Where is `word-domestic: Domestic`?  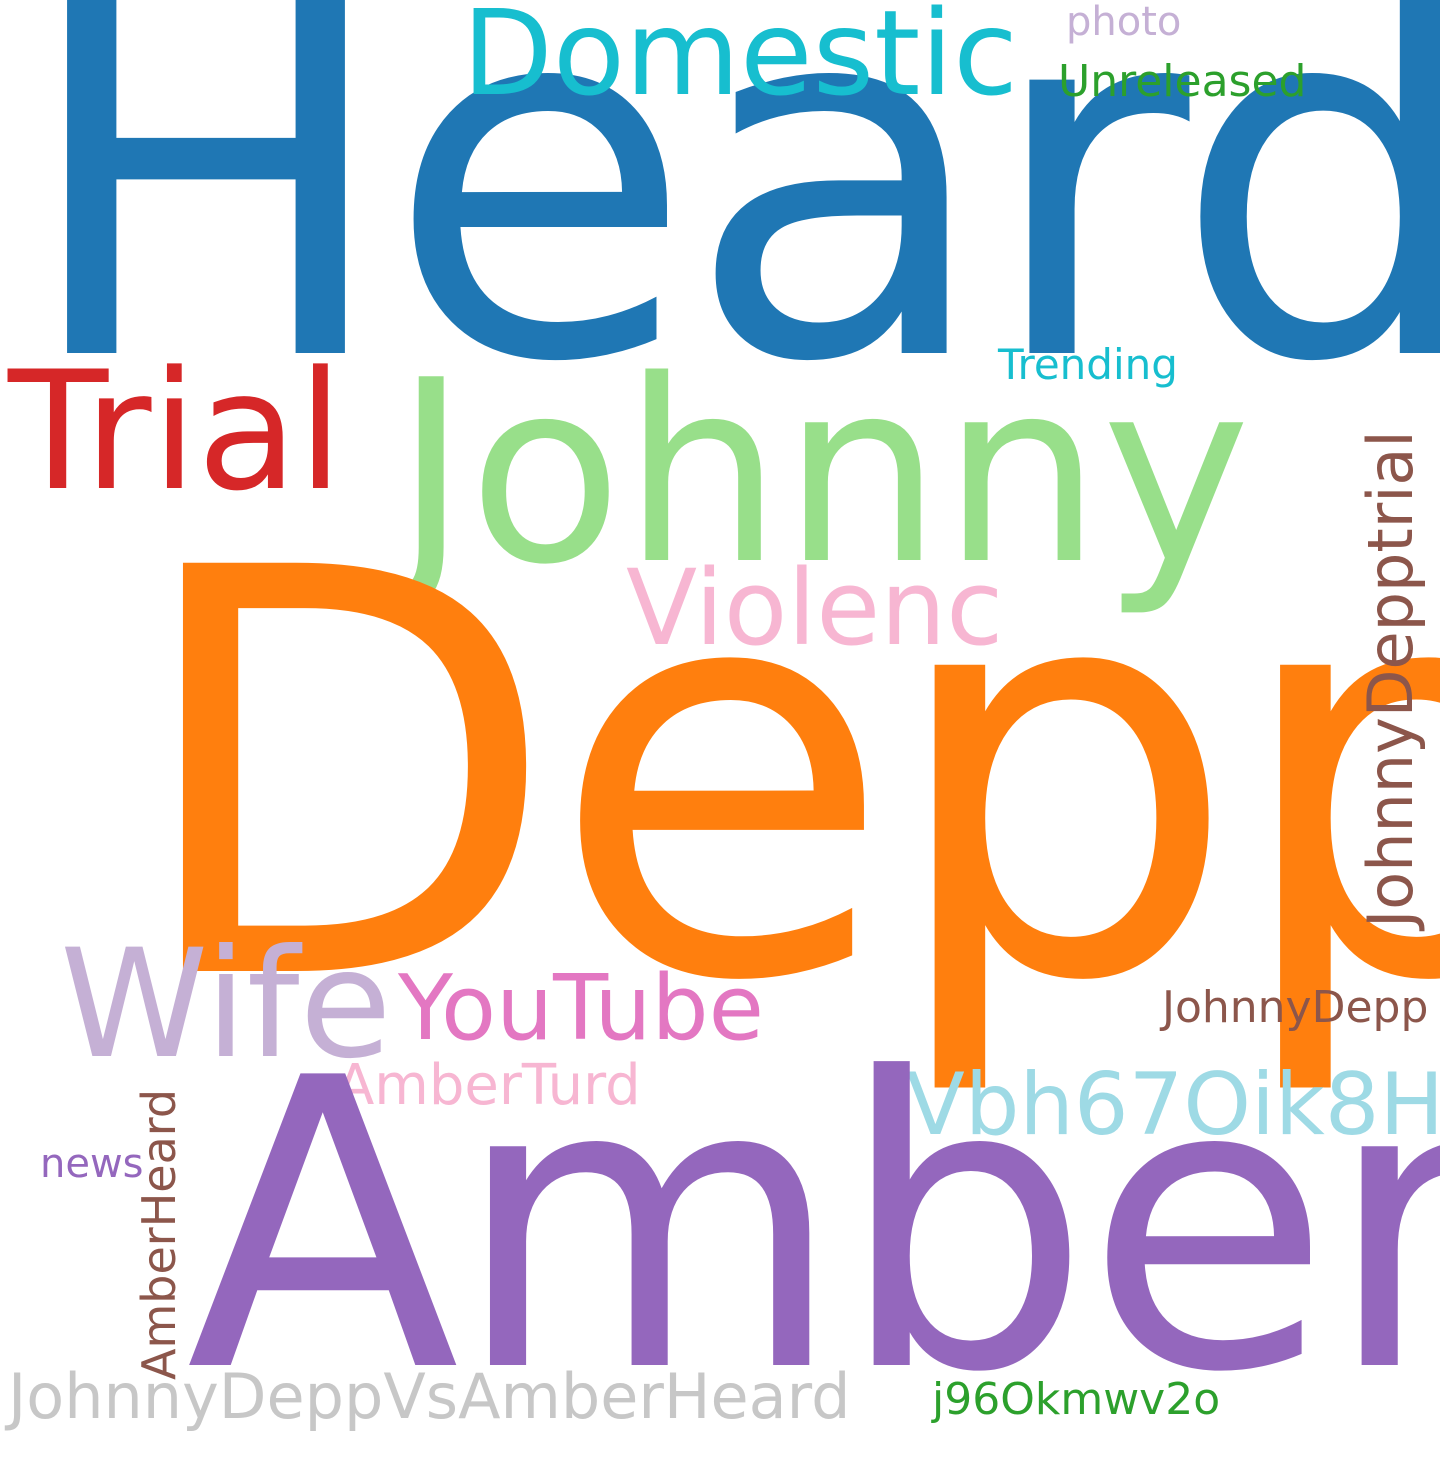
word-domestic: Domestic is located at coordinates (740, 56).